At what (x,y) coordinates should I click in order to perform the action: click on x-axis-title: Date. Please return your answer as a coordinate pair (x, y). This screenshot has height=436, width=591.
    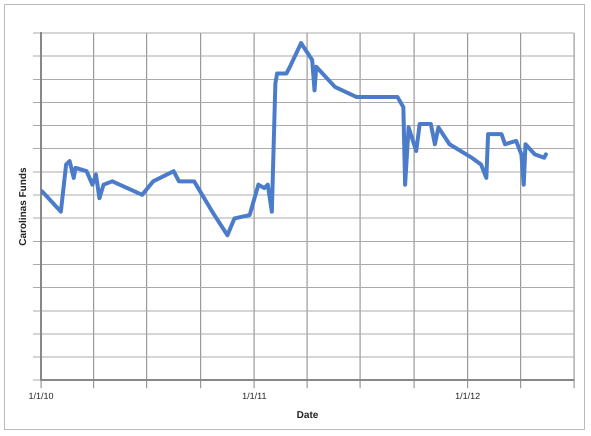
    Looking at the image, I should click on (307, 415).